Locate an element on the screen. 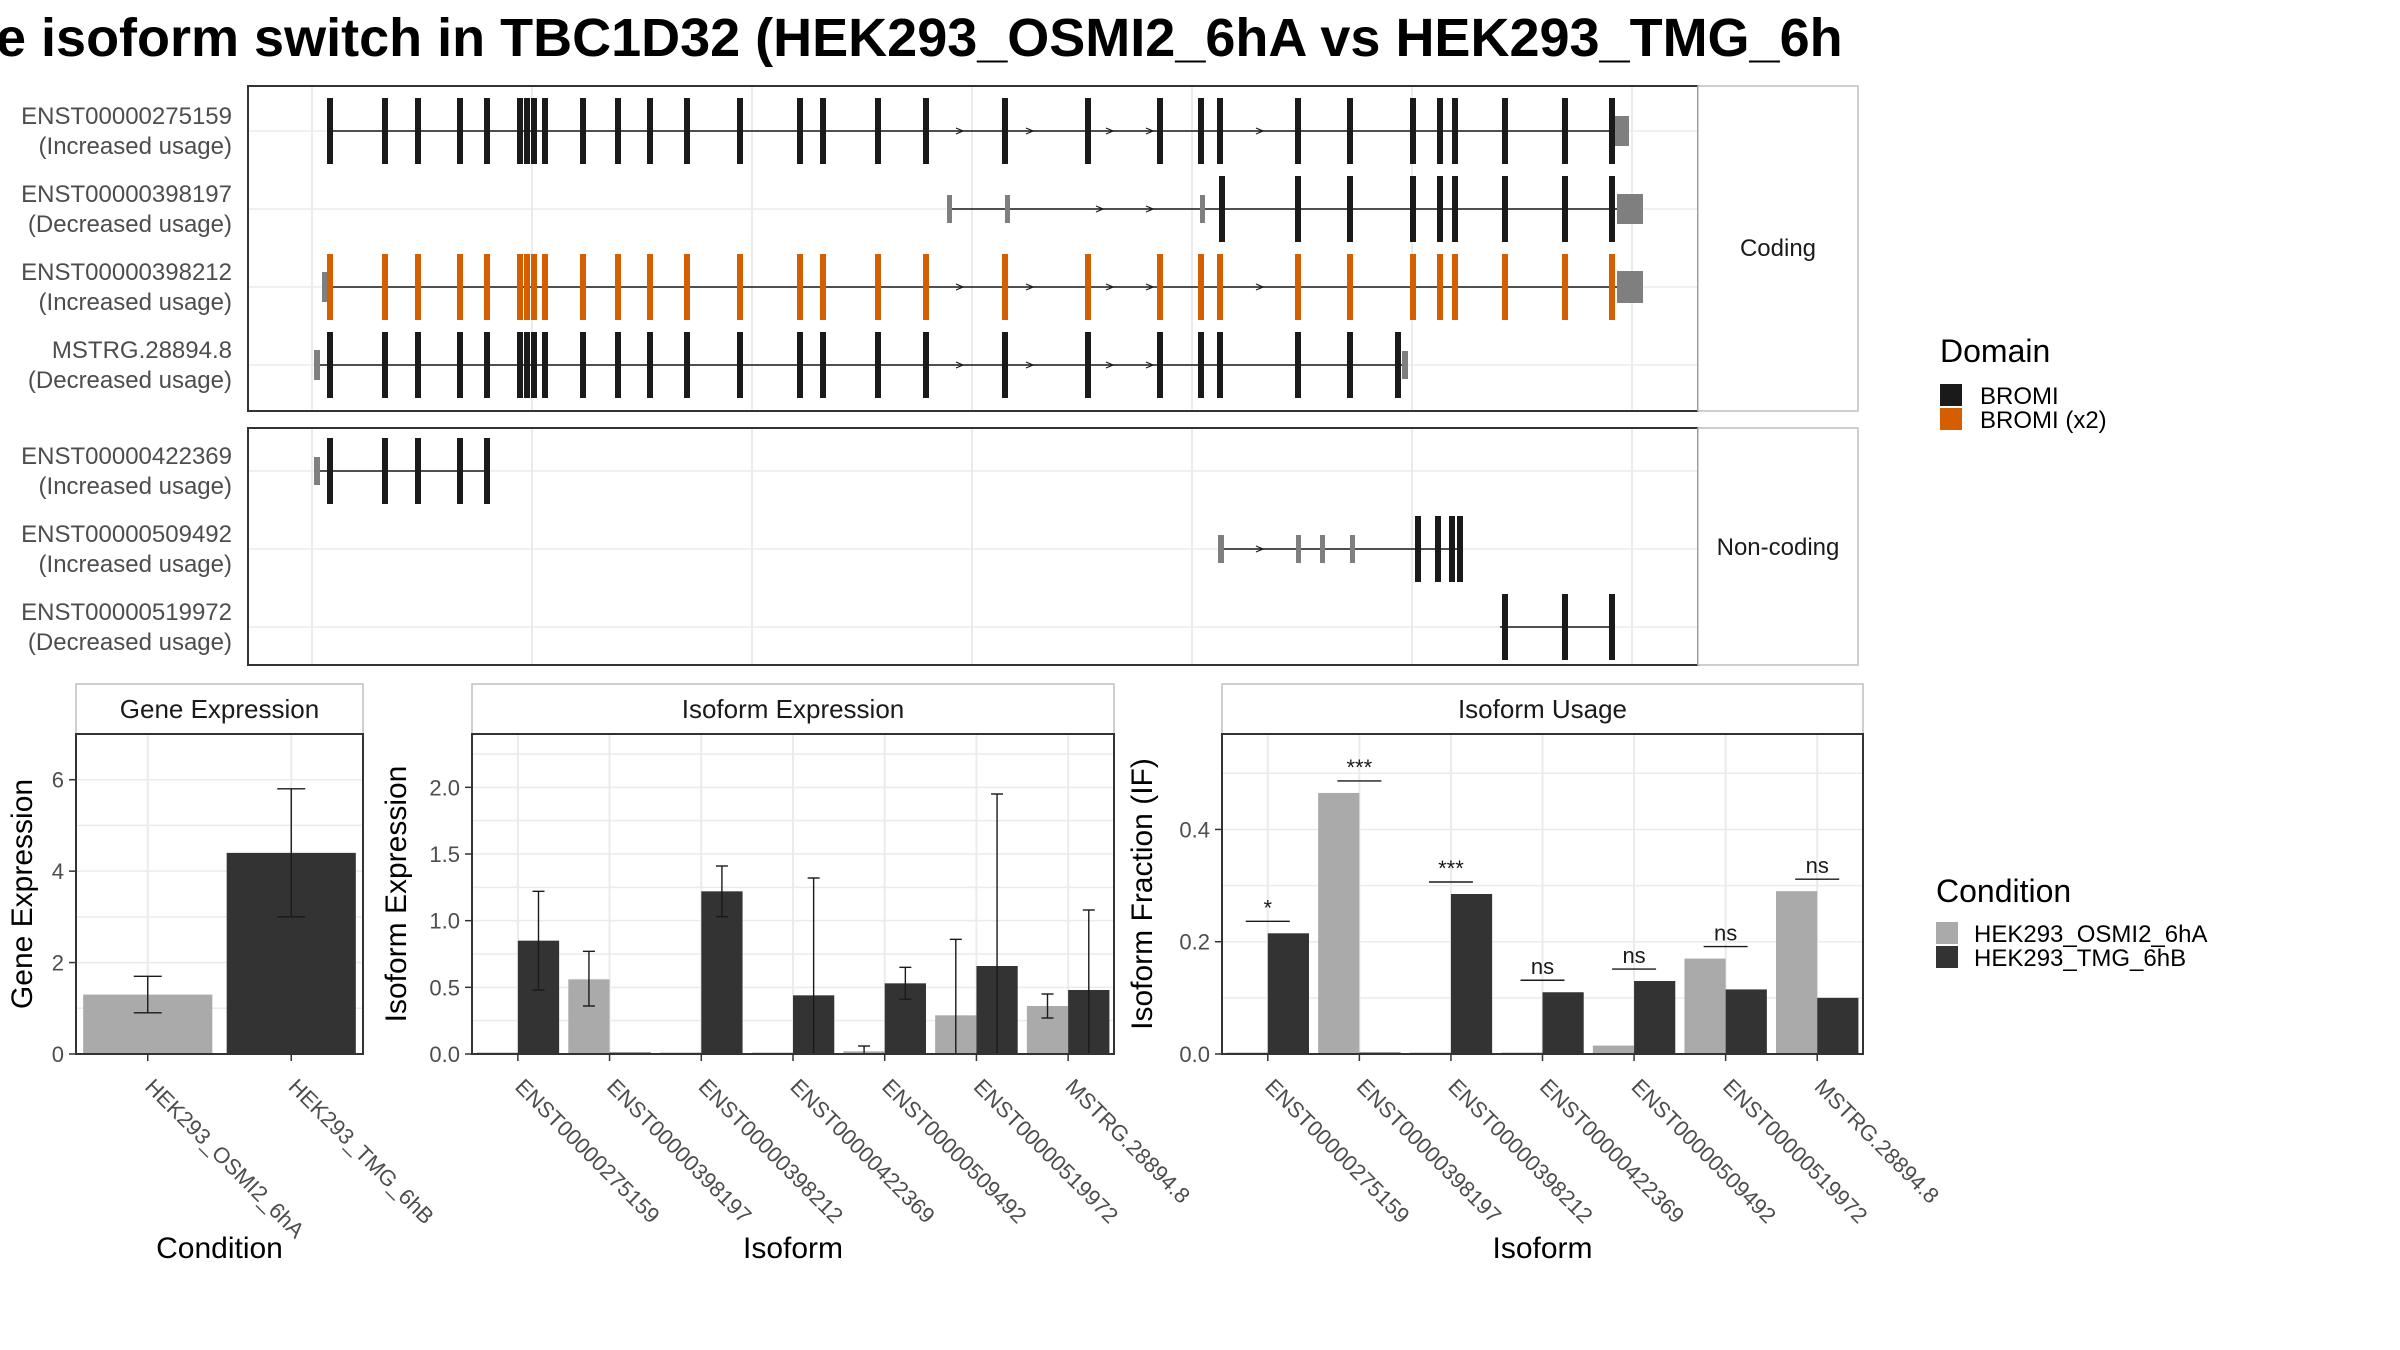 The height and width of the screenshot is (1350, 2400). y-axis-title: Isoform Fraction (IF) is located at coordinates (1142, 894).